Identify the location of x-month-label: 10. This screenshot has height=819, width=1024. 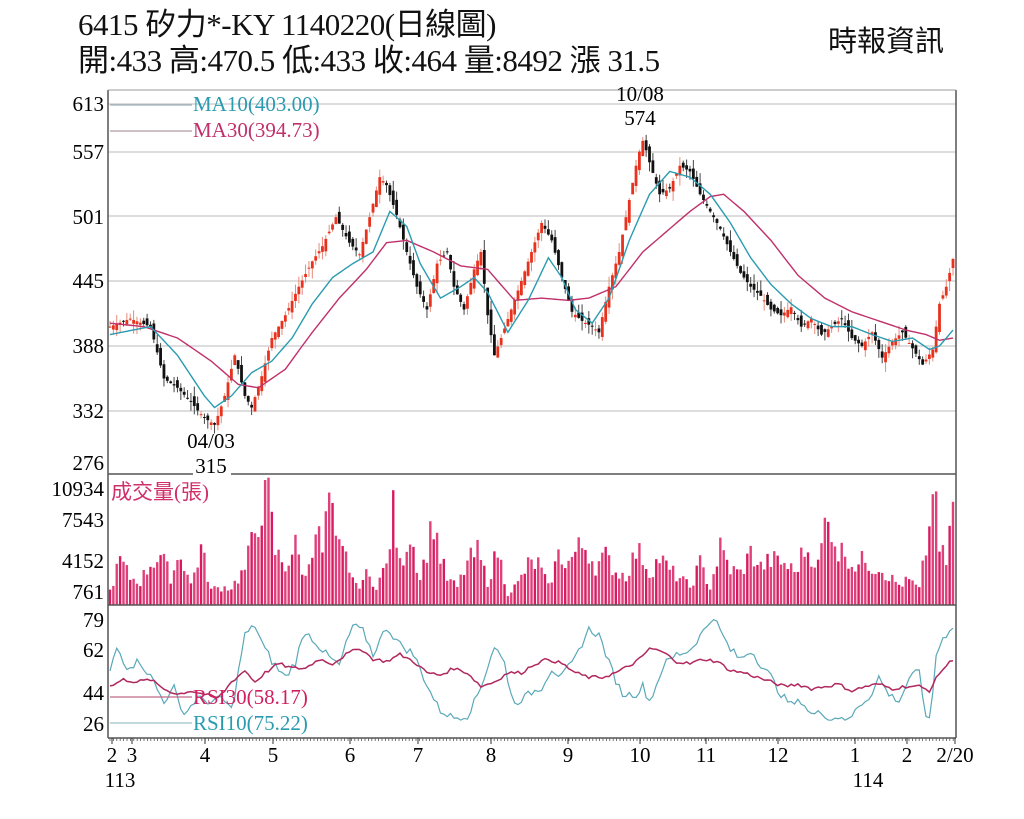
(640, 755).